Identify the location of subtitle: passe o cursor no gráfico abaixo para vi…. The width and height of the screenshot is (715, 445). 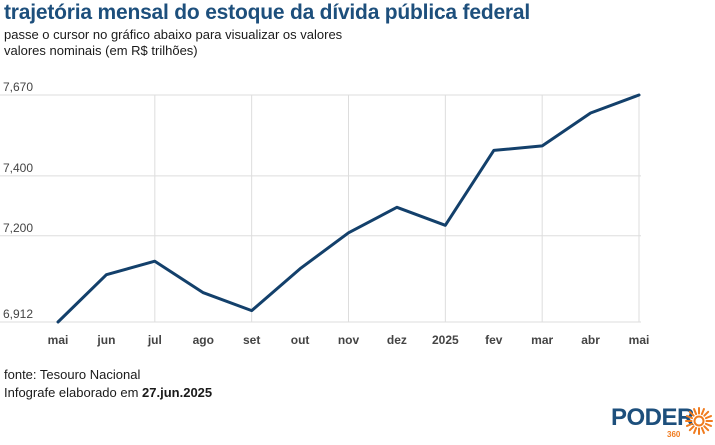
(173, 43).